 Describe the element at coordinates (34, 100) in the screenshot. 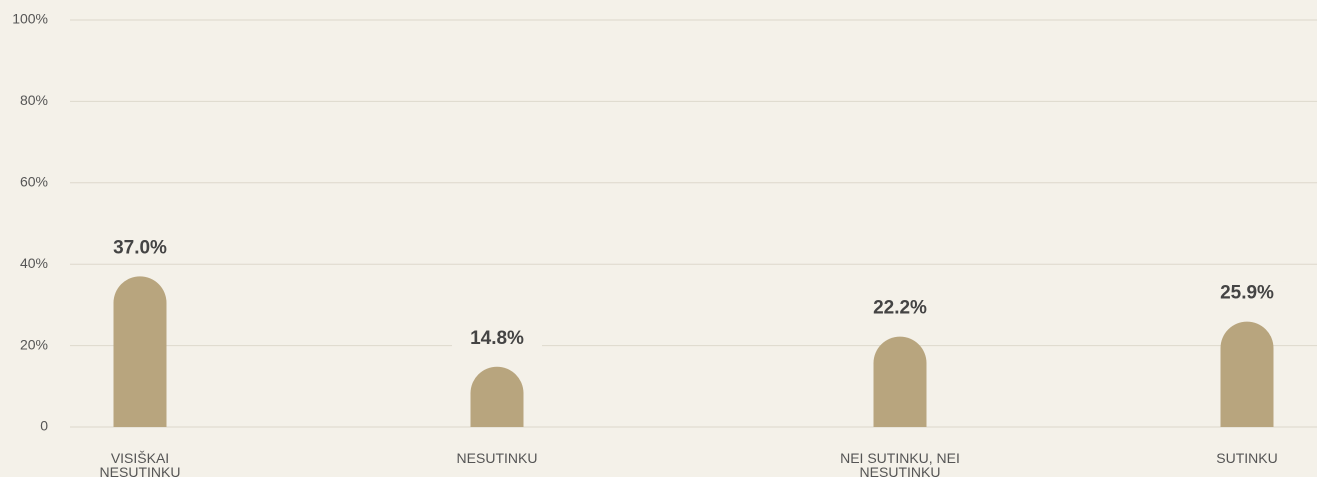

I see `y-tick-label: 80%` at that location.